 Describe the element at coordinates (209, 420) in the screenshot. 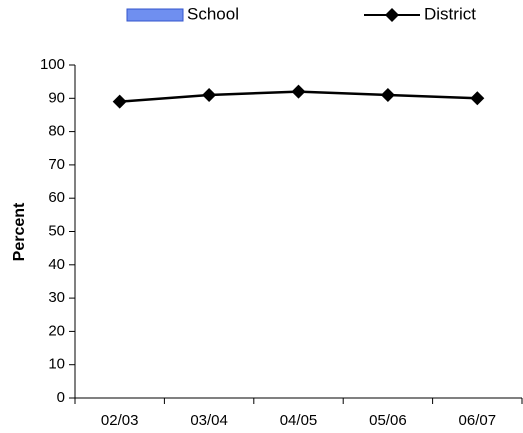

I see `x-tick-label: 03/04` at that location.